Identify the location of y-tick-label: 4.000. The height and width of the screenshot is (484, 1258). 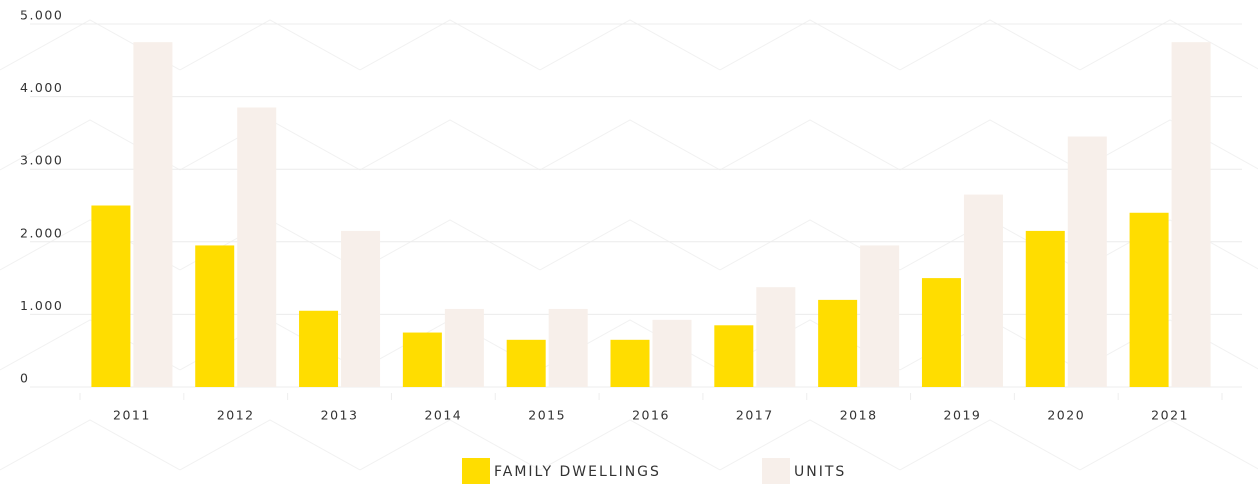
(41, 87).